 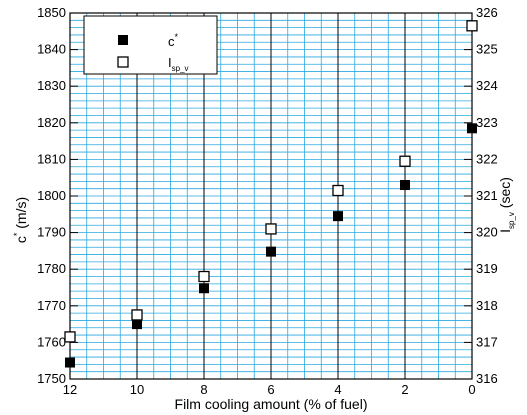 I want to click on legend-marker-isp-v, so click(x=123, y=62).